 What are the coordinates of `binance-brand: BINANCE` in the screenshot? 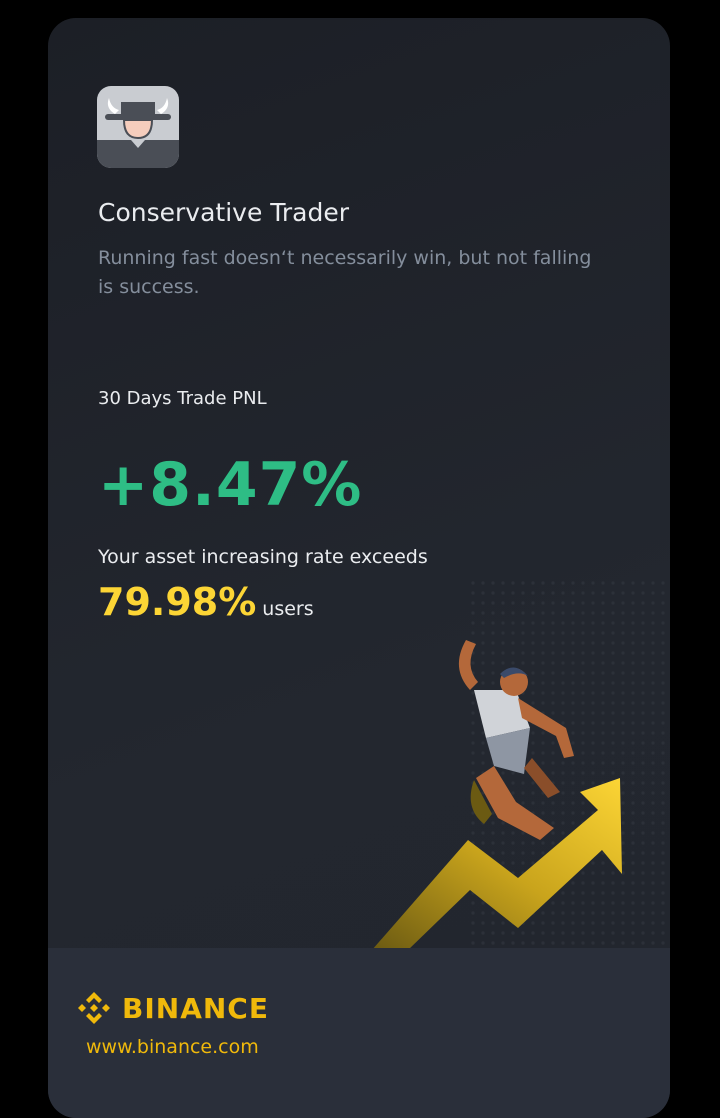 It's located at (195, 1008).